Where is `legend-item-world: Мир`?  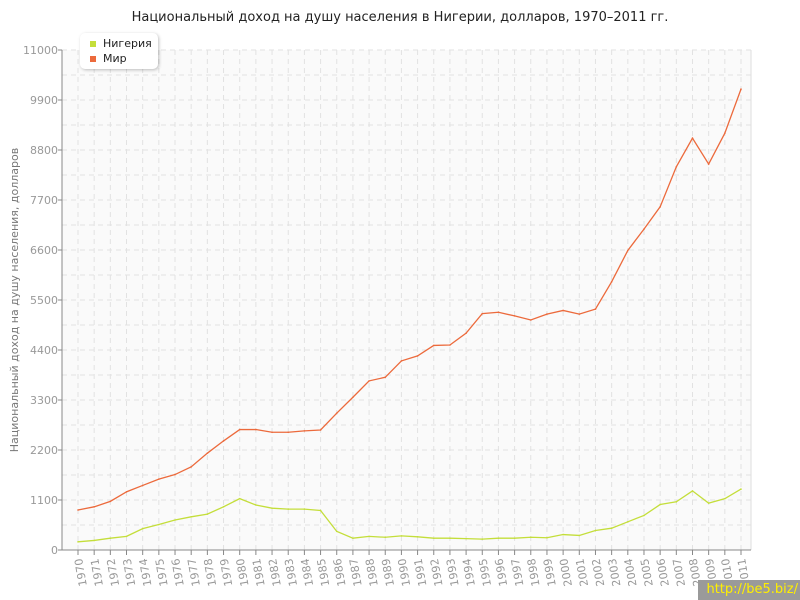 legend-item-world: Мир is located at coordinates (108, 58).